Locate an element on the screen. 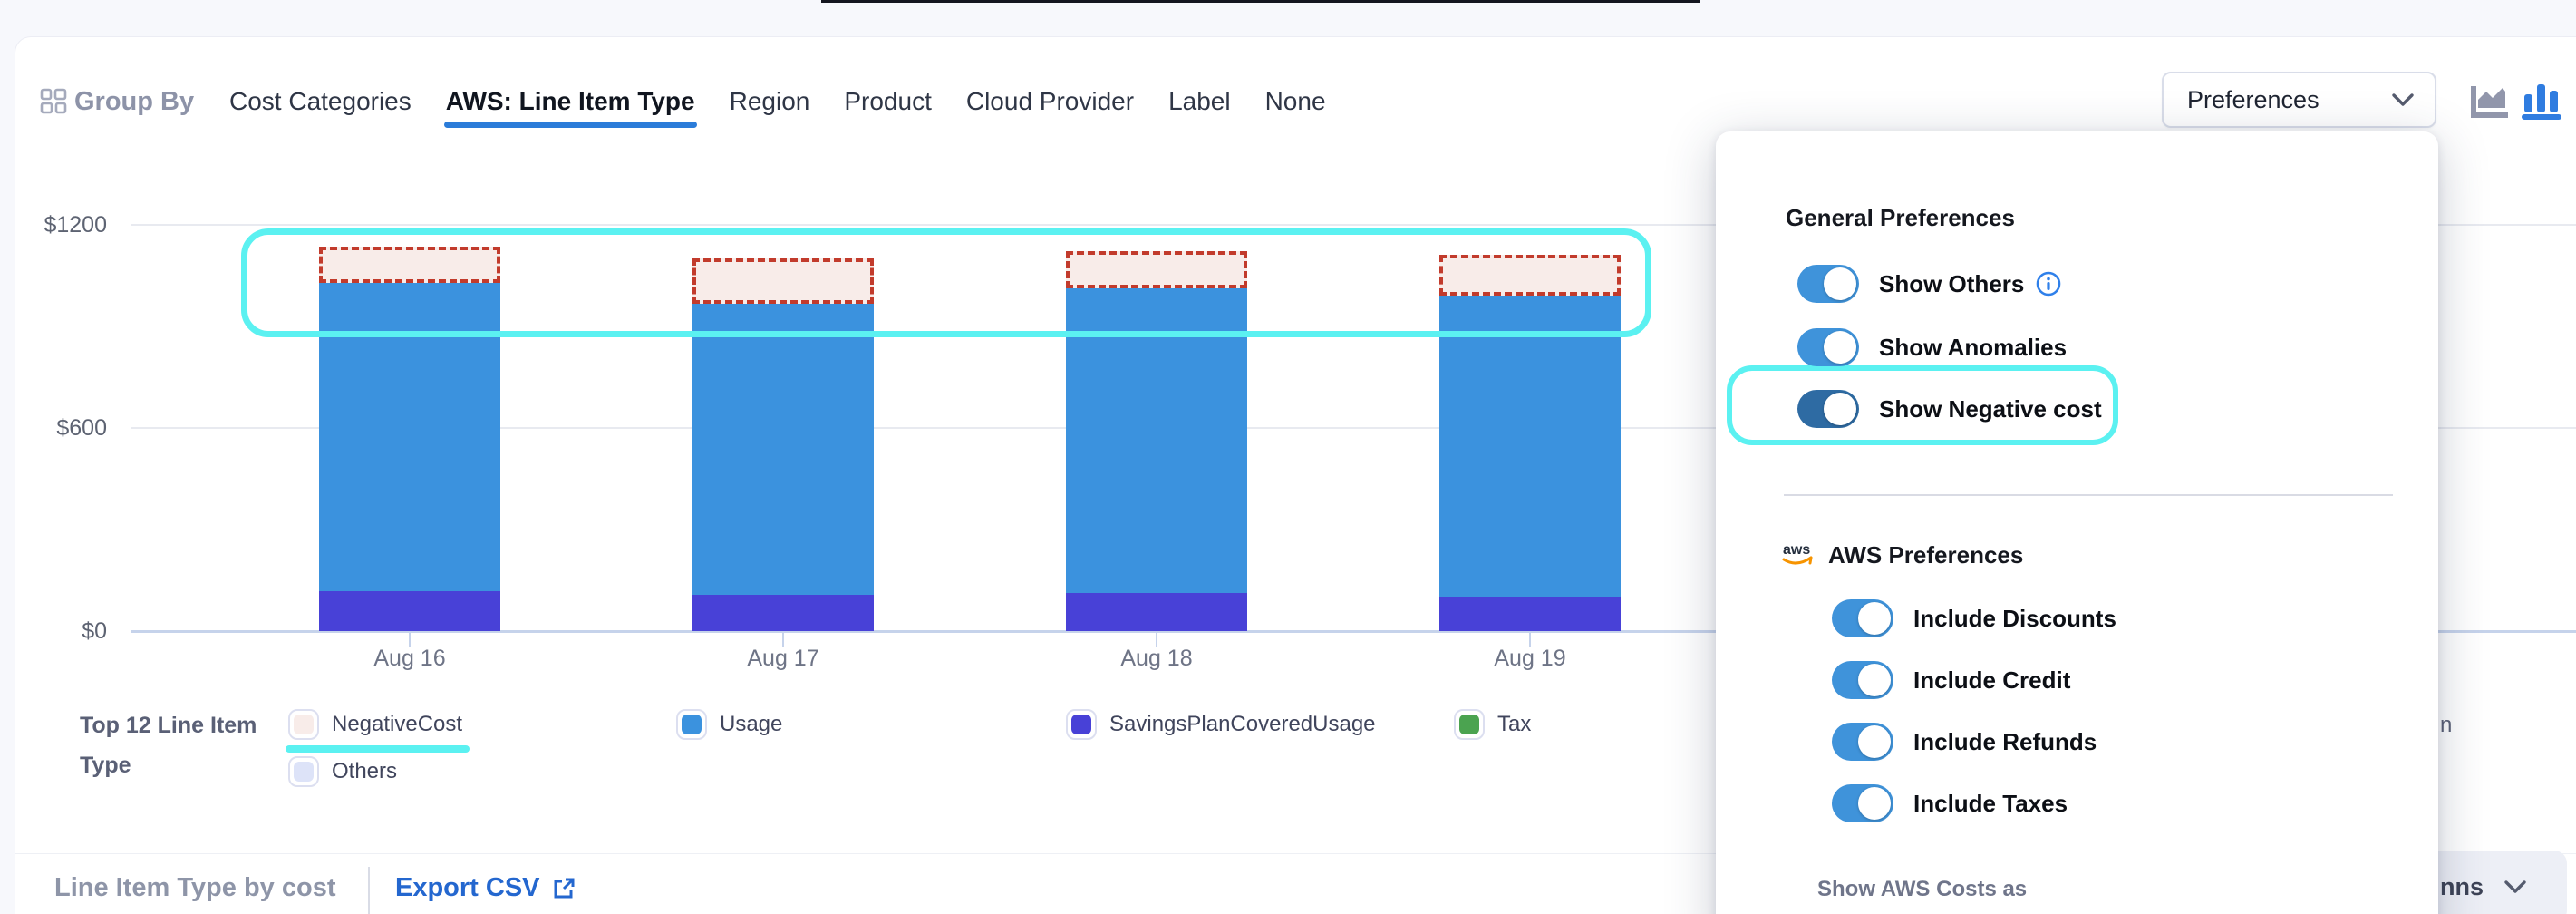  tab-cloud-provider: Cloud Provider is located at coordinates (1050, 101).